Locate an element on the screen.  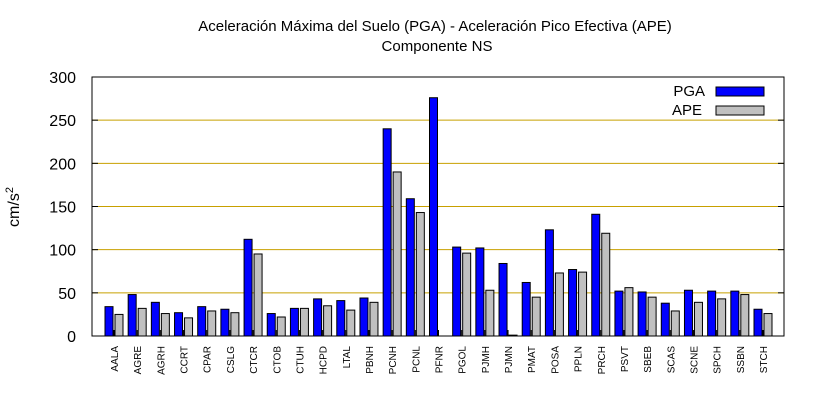
x-tick-label: LTAL is located at coordinates (347, 357).